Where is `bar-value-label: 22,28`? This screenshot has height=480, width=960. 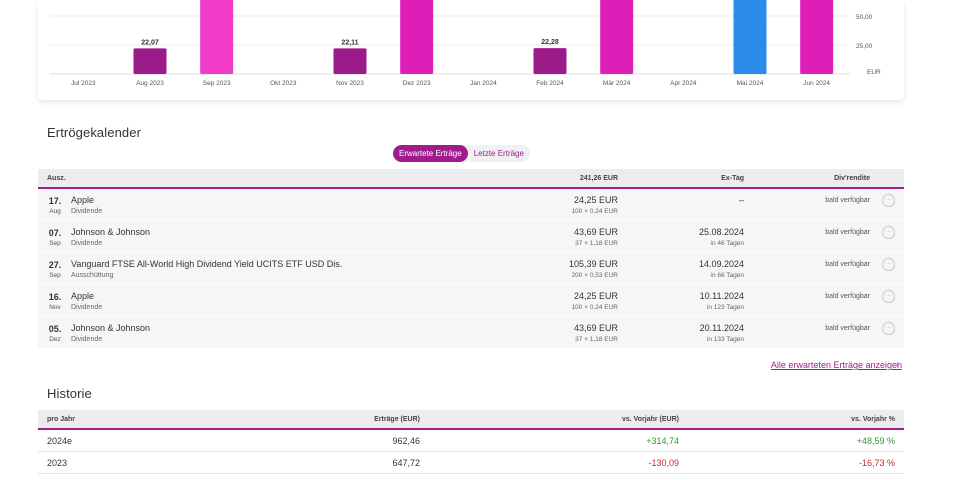
bar-value-label: 22,28 is located at coordinates (550, 42).